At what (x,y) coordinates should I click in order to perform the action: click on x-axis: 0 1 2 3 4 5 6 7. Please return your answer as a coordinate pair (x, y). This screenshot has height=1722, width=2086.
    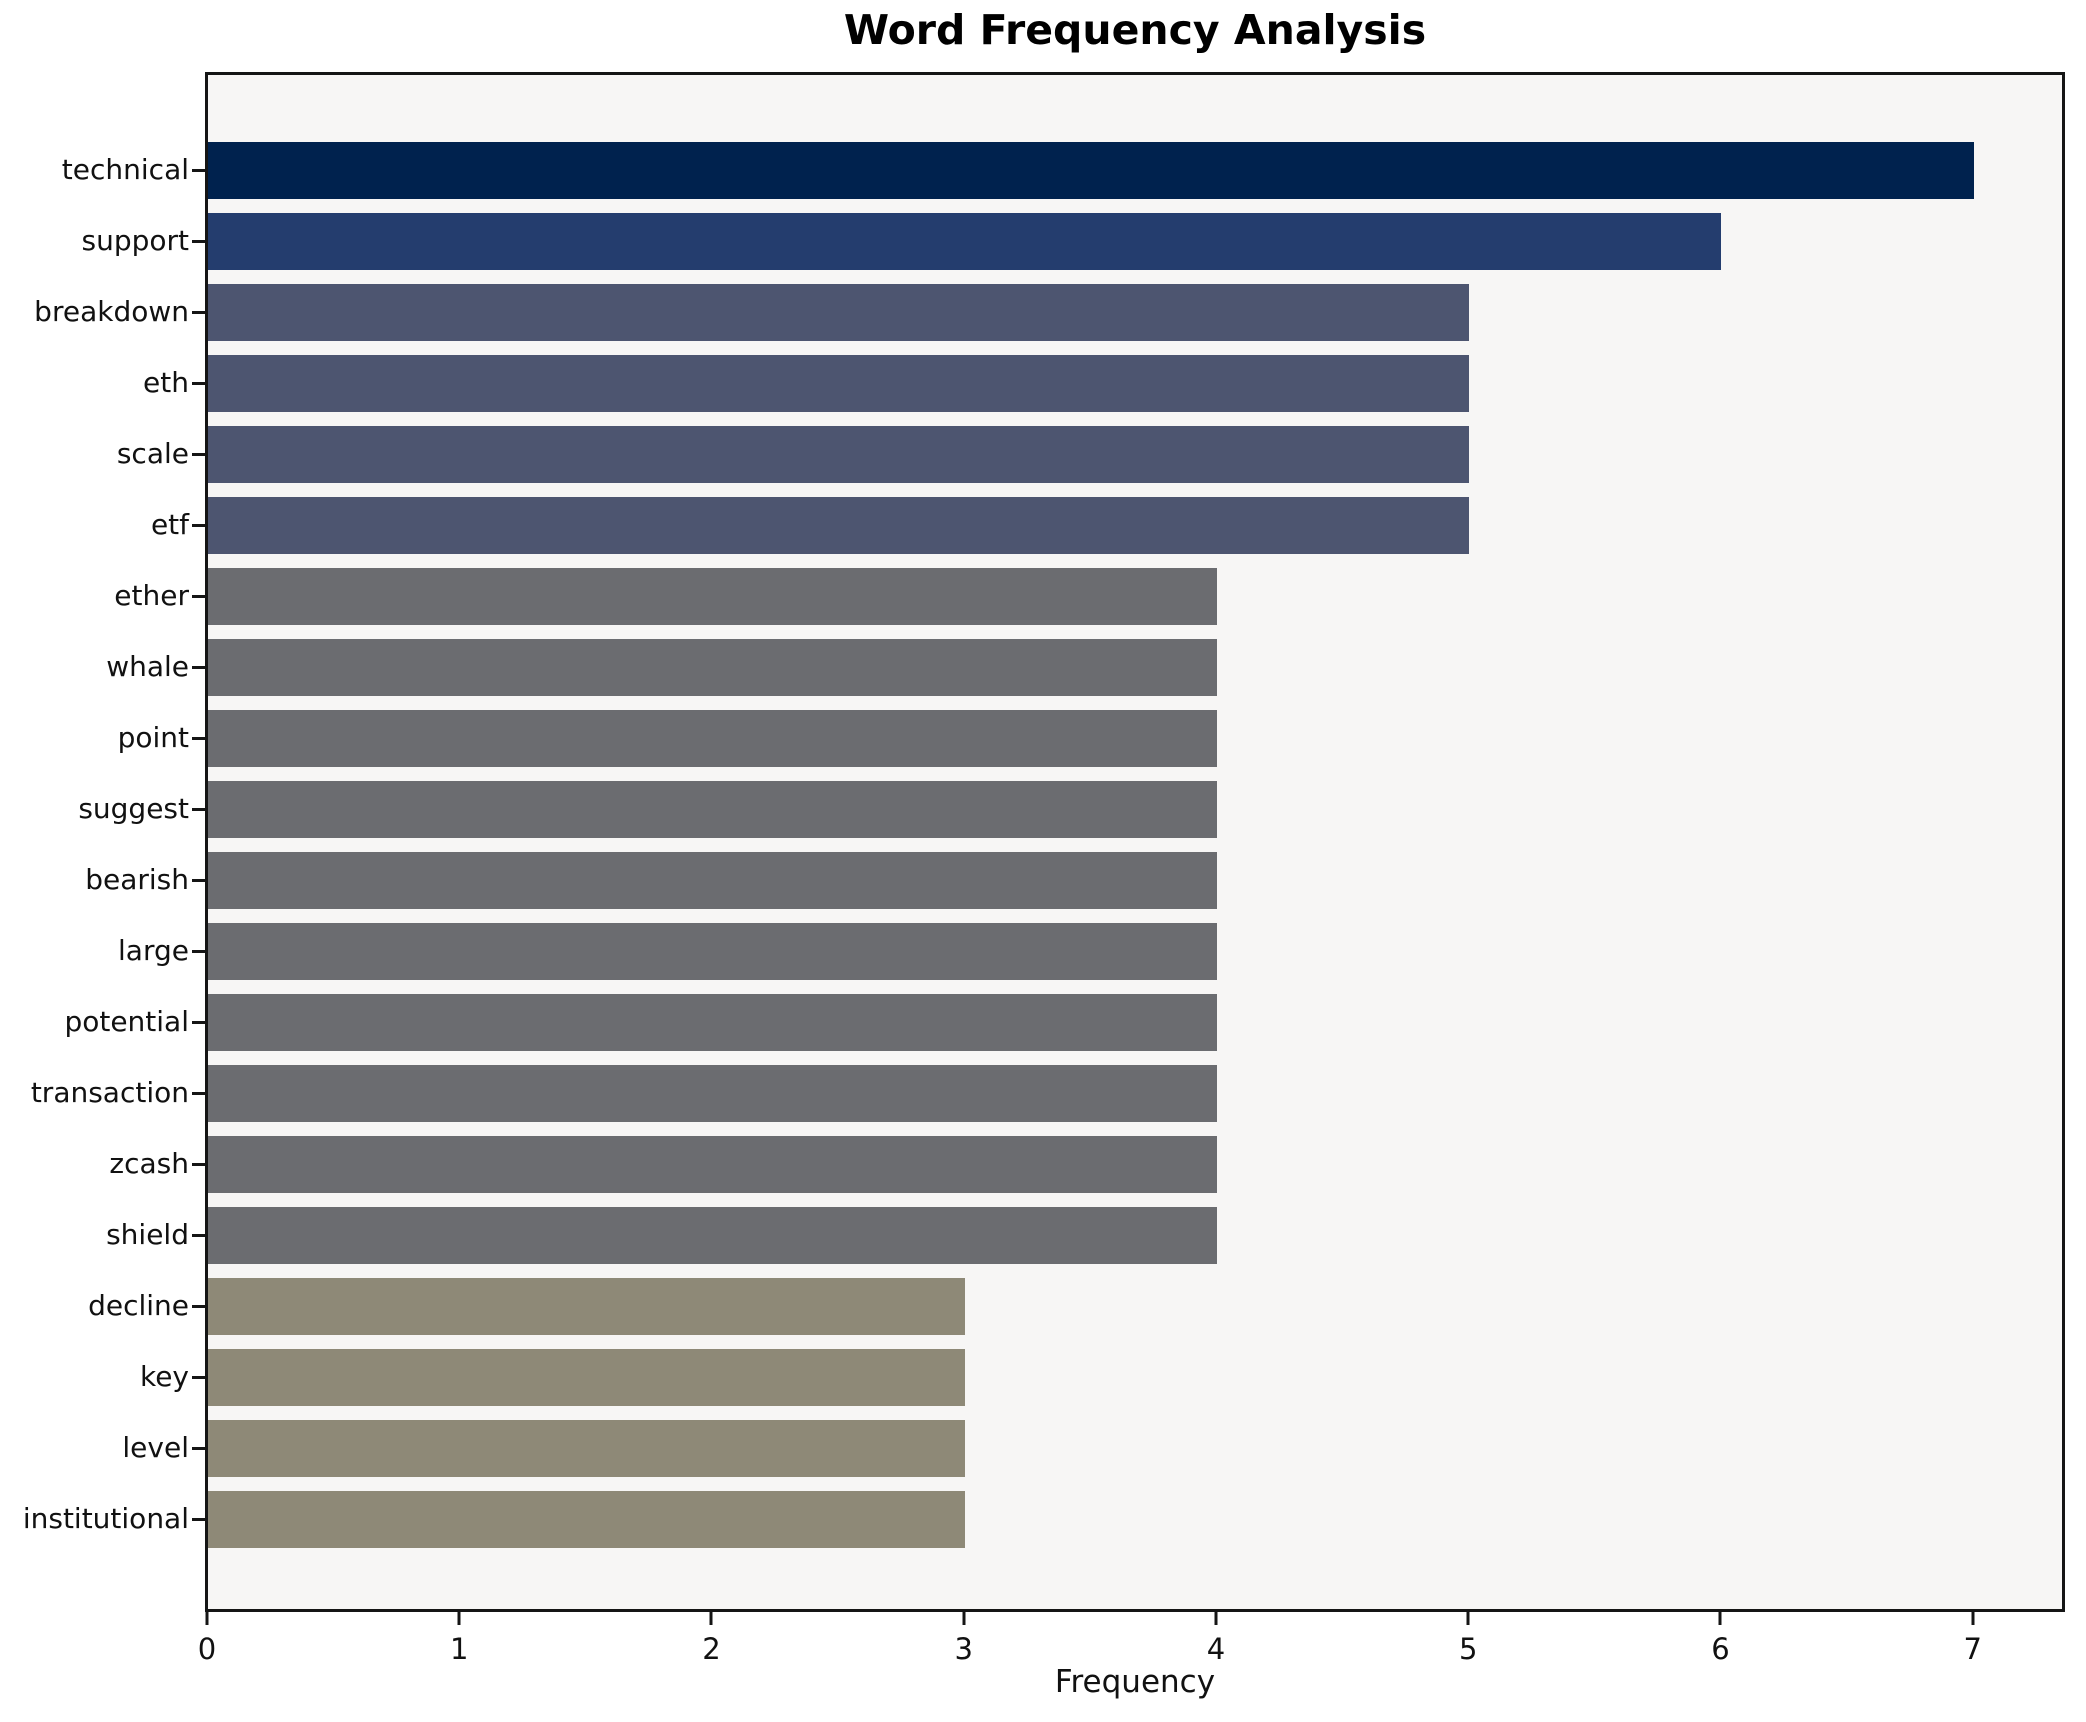
    Looking at the image, I should click on (1132, 1667).